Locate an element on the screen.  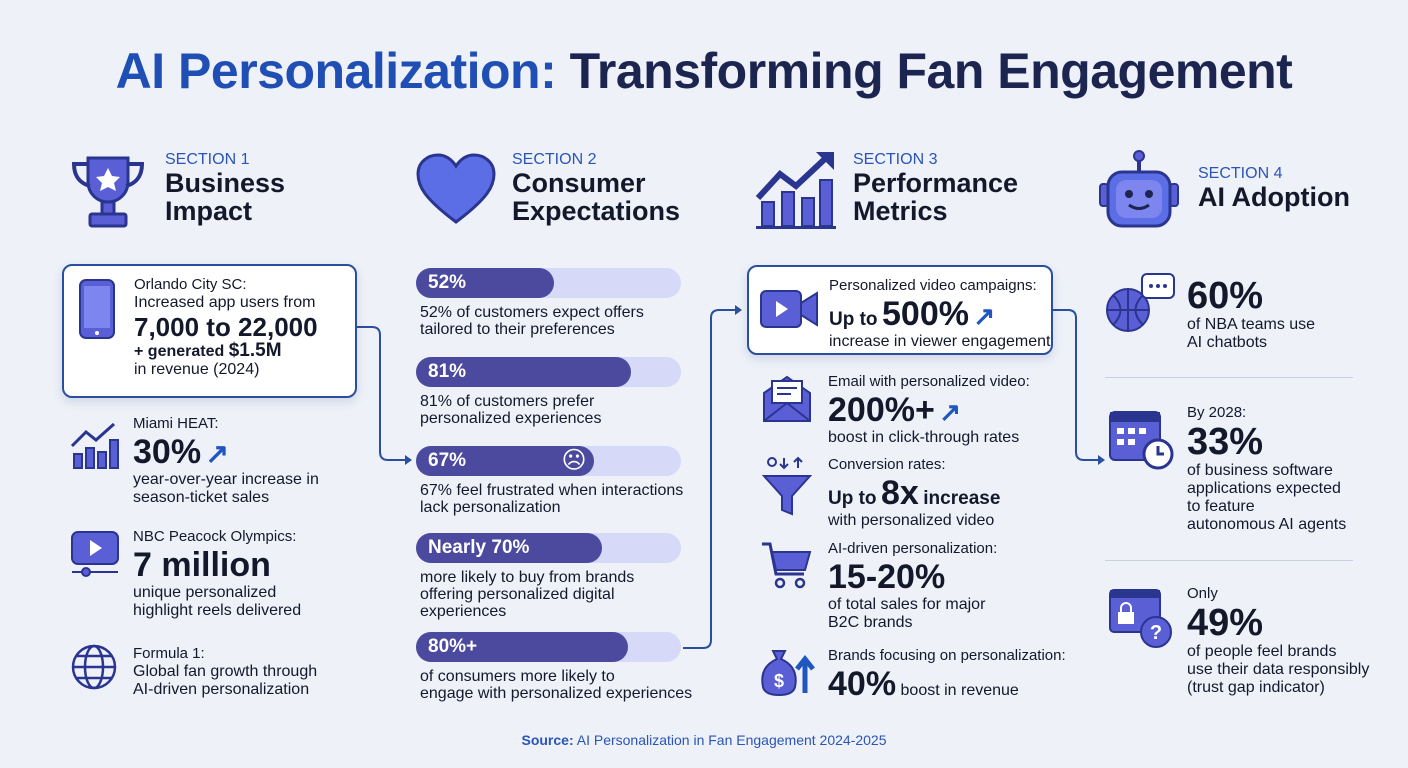
heart-icon is located at coordinates (456, 188).